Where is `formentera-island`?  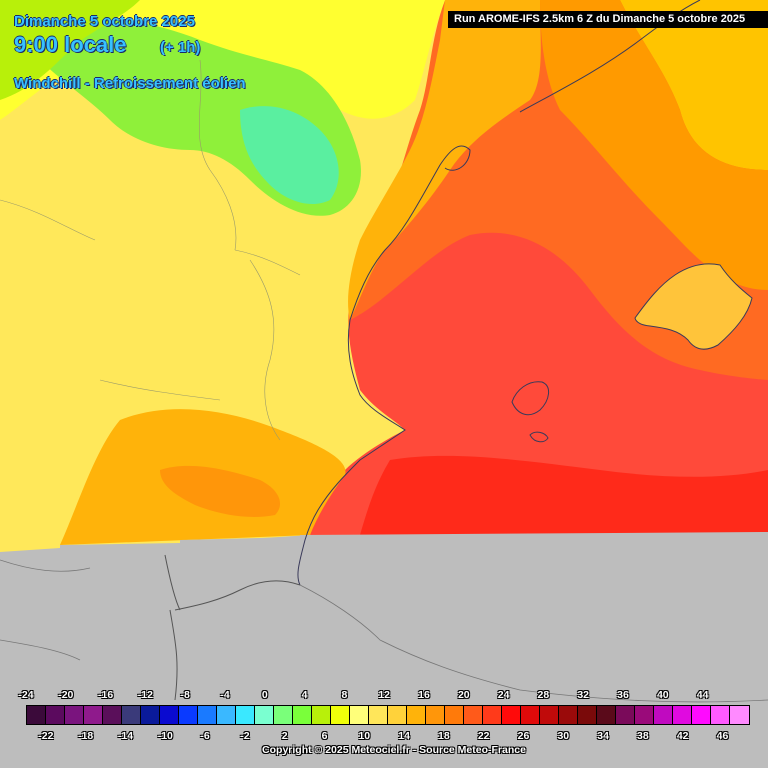
formentera-island is located at coordinates (539, 437).